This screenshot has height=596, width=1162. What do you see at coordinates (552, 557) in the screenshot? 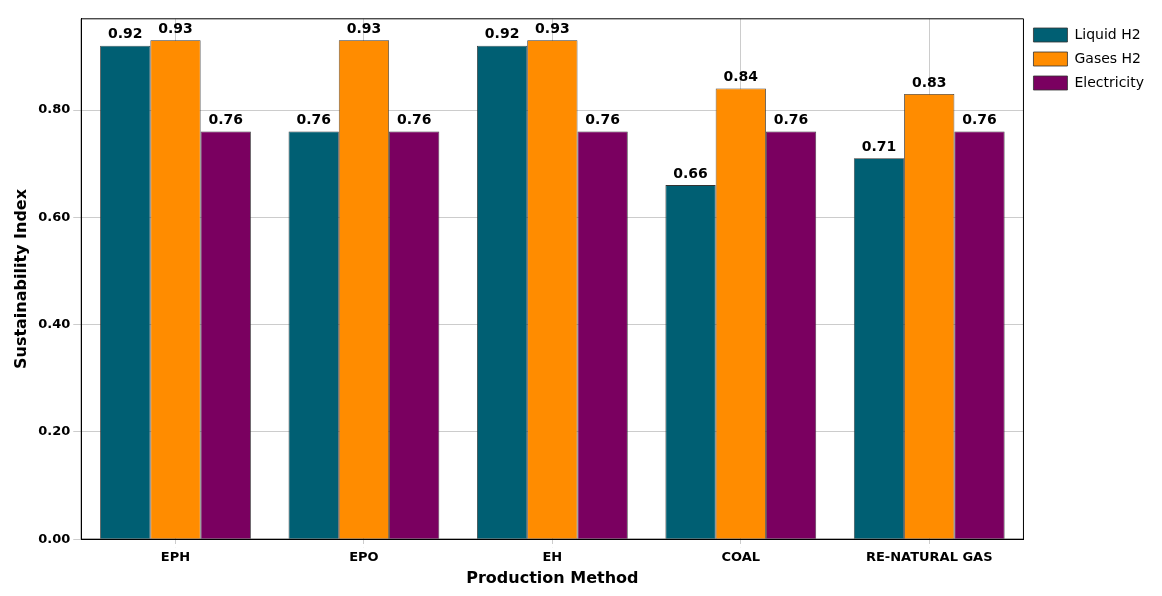
I see `x-tick-label: EH` at bounding box center [552, 557].